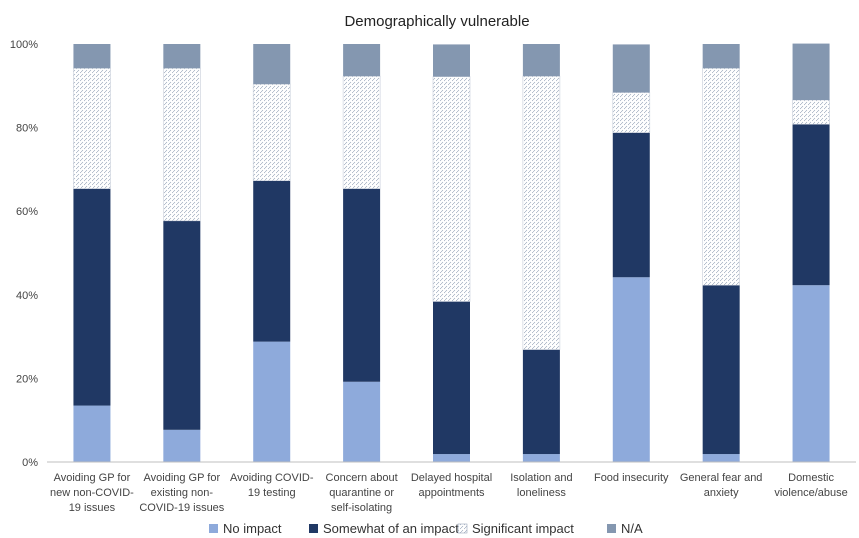  Describe the element at coordinates (721, 485) in the screenshot. I see `x-tick-label: General fear and anxiety` at that location.